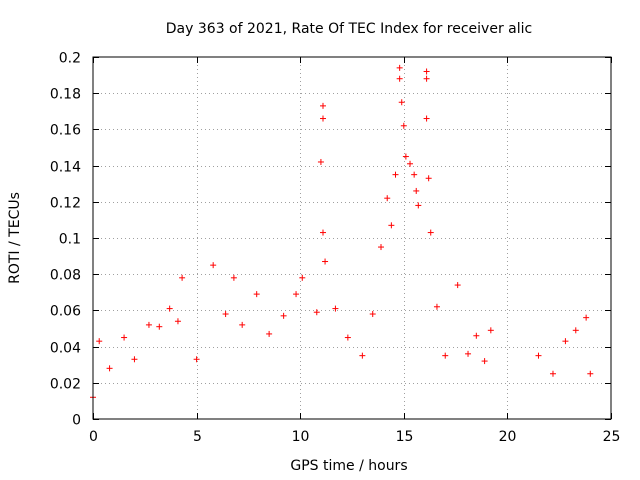 The width and height of the screenshot is (640, 480). Describe the element at coordinates (65, 168) in the screenshot. I see `y-tick-label: 0.14` at that location.